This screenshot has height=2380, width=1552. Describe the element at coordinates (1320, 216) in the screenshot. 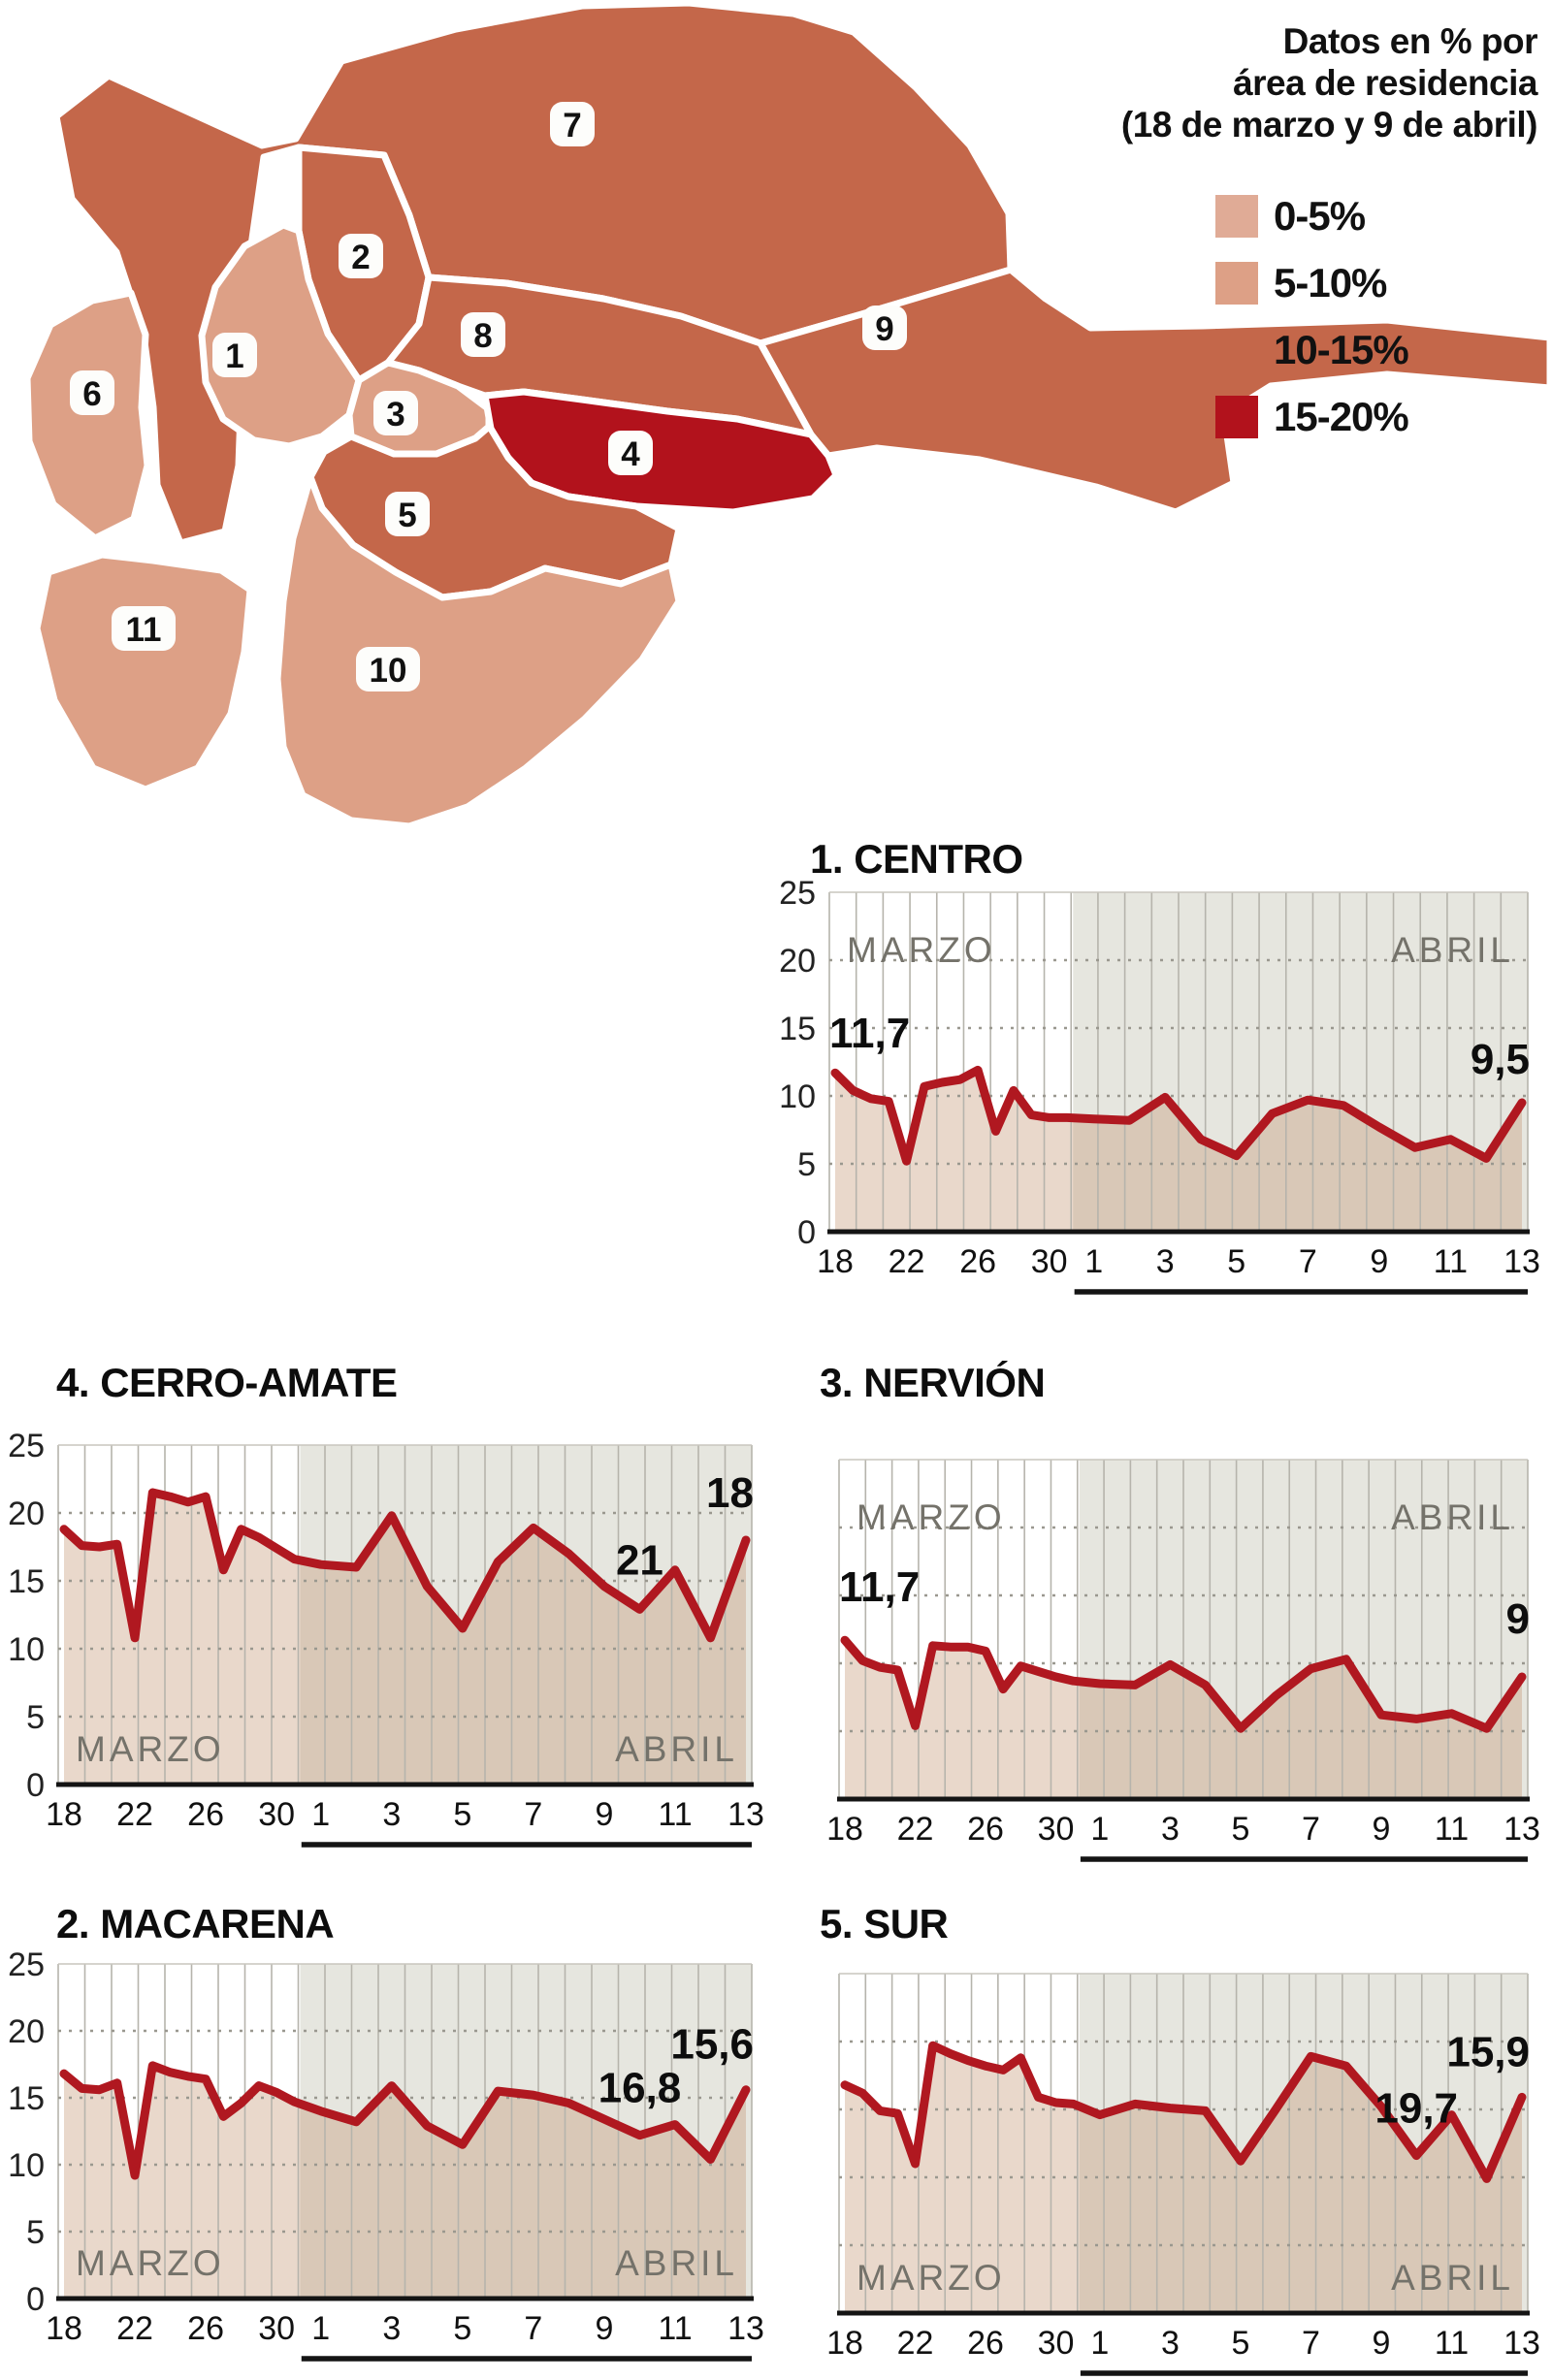

I see `legend-range-label: 0-5%` at that location.